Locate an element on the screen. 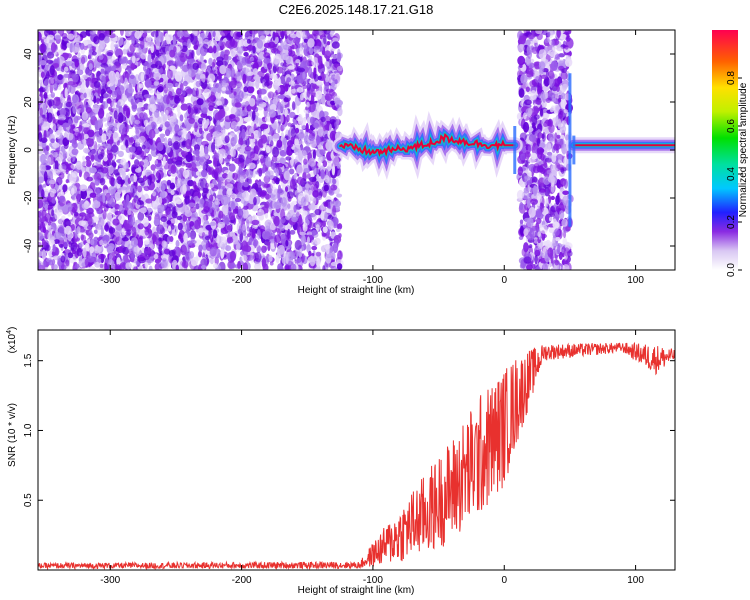 The height and width of the screenshot is (600, 750). colorbar-label: Normalized spectral amplitude is located at coordinates (743, 149).